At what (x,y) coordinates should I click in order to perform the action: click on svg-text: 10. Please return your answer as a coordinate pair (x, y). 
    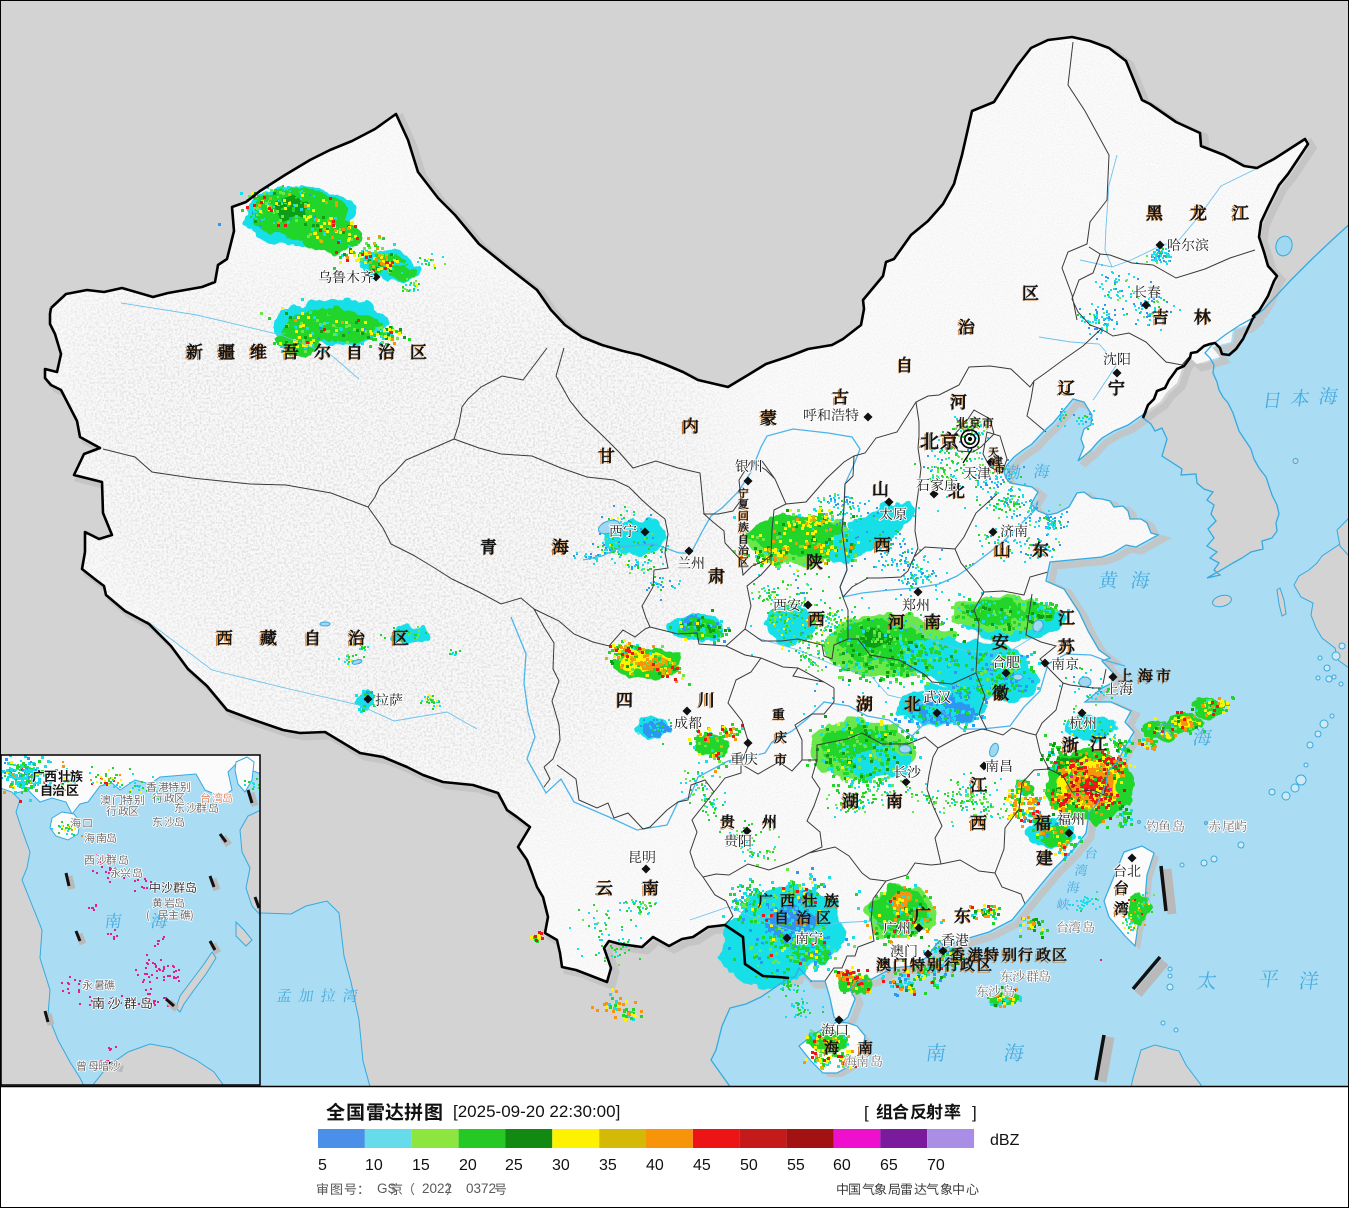
    Looking at the image, I should click on (374, 1165).